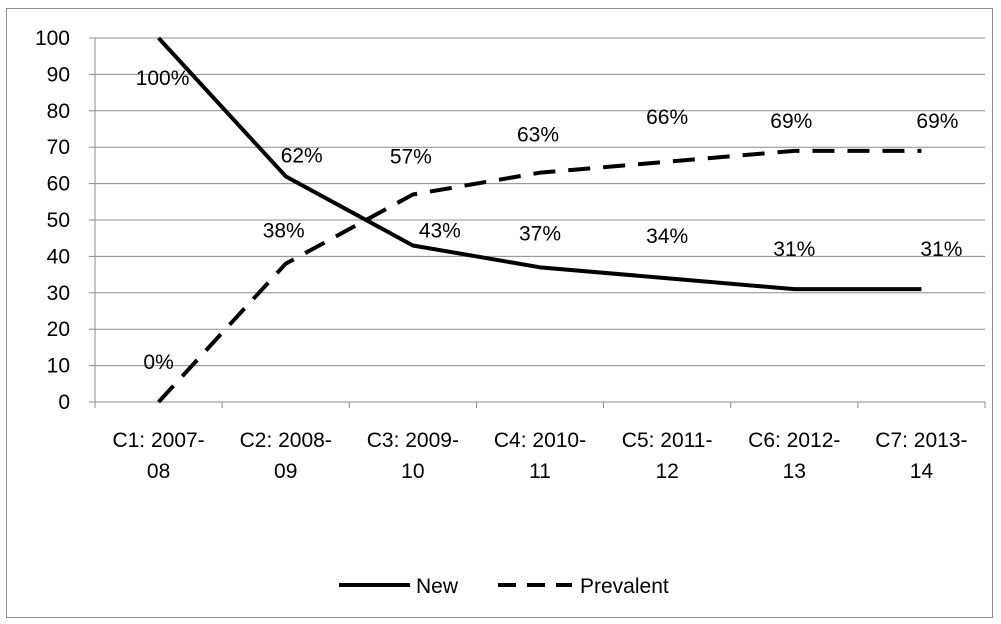  Describe the element at coordinates (667, 440) in the screenshot. I see `x-tick-label: C5: 2011-` at that location.